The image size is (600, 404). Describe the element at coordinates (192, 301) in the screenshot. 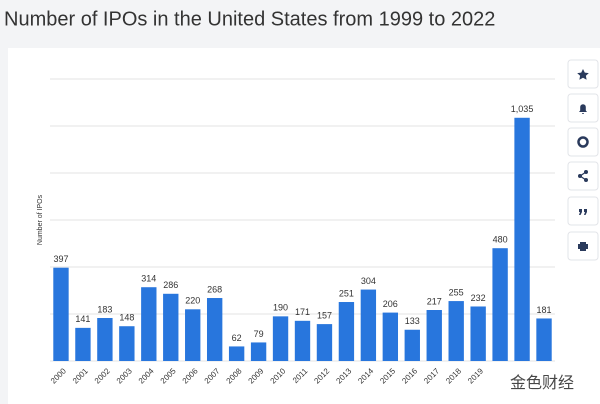

I see `value-label: 220` at that location.